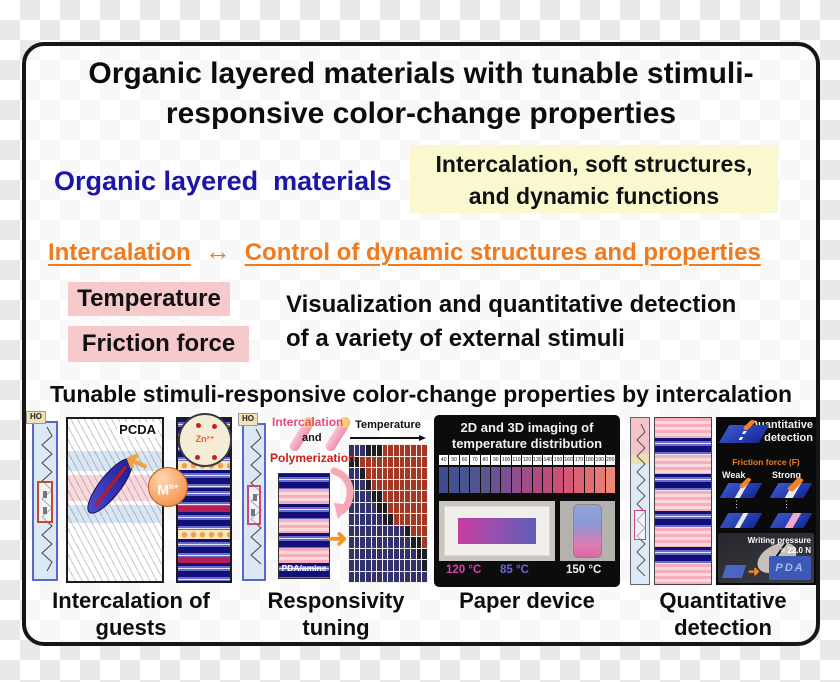 This screenshot has height=682, width=840. I want to click on caption-paper-device: Paper device, so click(527, 601).